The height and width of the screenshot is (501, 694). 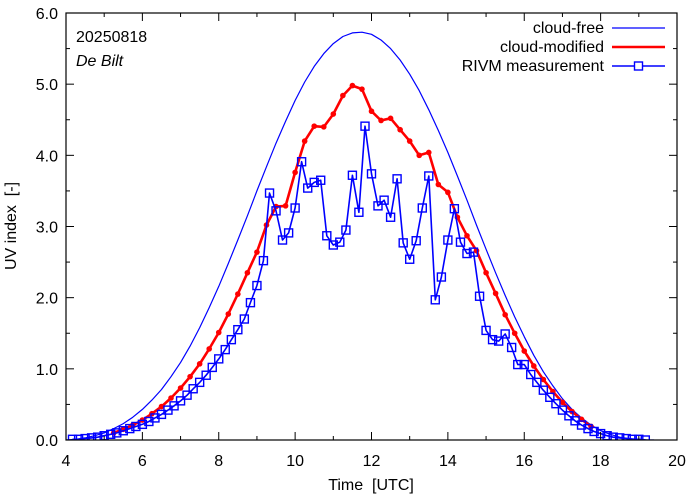 I want to click on y-tick-label: 2.0, so click(x=47, y=299).